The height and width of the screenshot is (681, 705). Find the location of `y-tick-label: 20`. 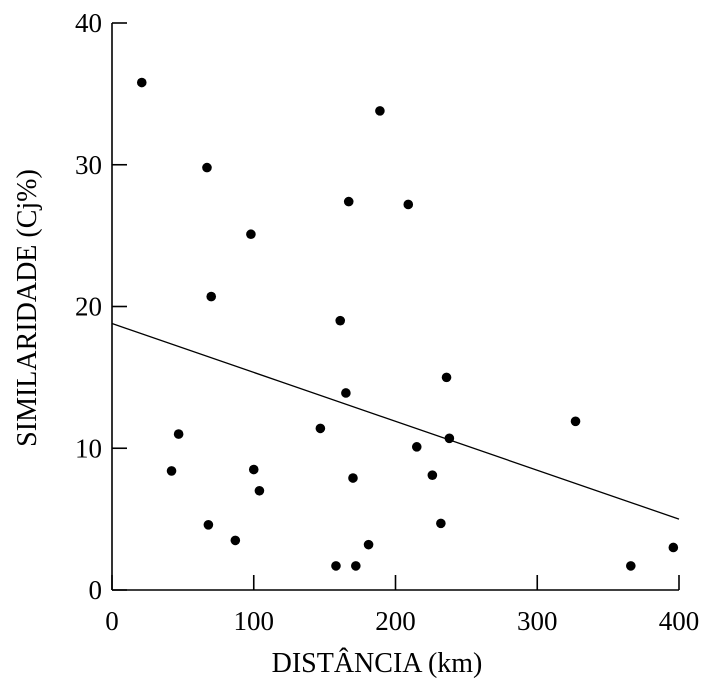

y-tick-label: 20 is located at coordinates (88, 307).